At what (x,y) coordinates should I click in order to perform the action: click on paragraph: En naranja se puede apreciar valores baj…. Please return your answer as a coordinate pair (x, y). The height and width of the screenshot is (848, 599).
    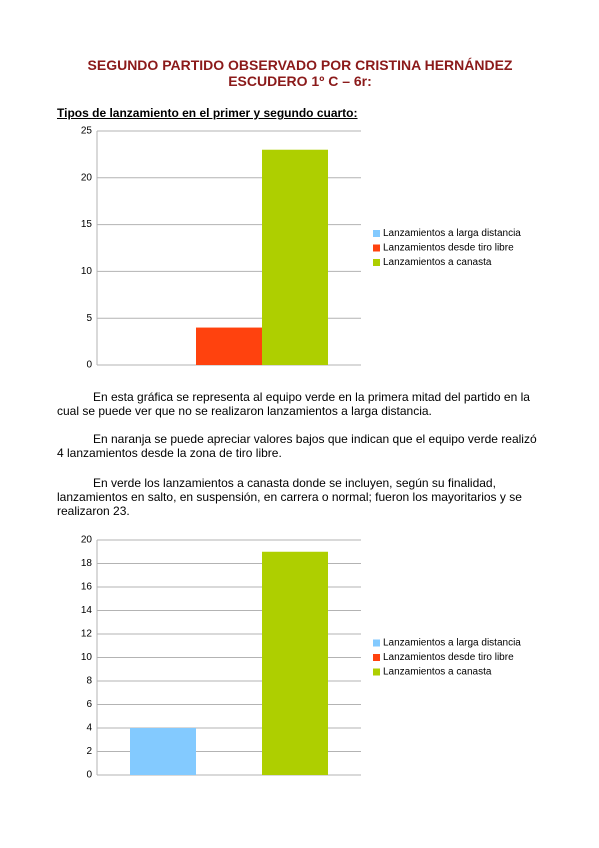
    Looking at the image, I should click on (297, 446).